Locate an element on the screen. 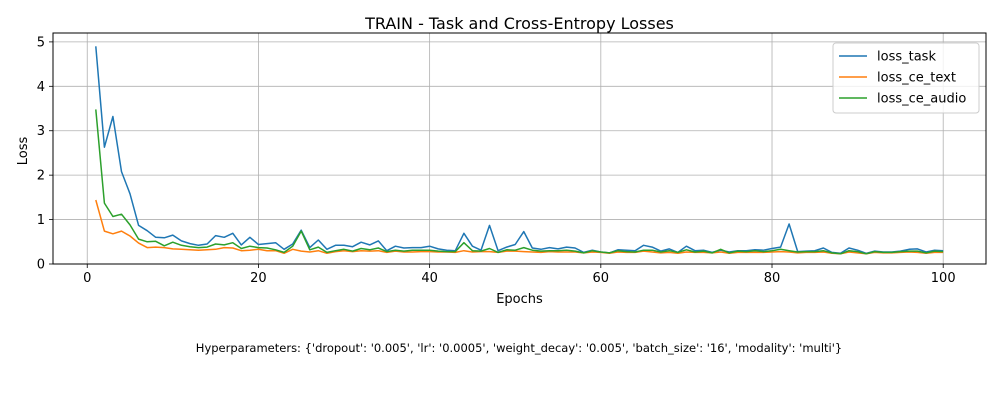 This screenshot has height=400, width=1000. y-tick-label-3: 3 is located at coordinates (41, 131).